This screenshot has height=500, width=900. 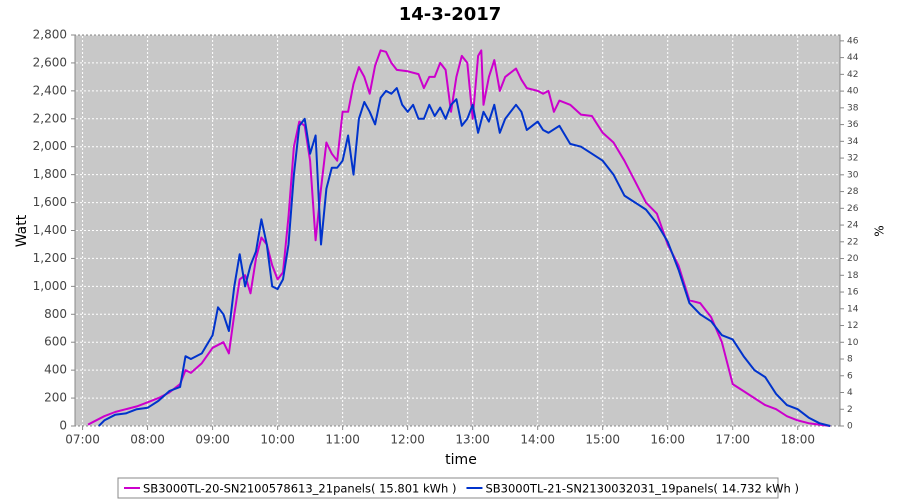 What do you see at coordinates (50, 62) in the screenshot?
I see `y-tick-label: 2,600` at bounding box center [50, 62].